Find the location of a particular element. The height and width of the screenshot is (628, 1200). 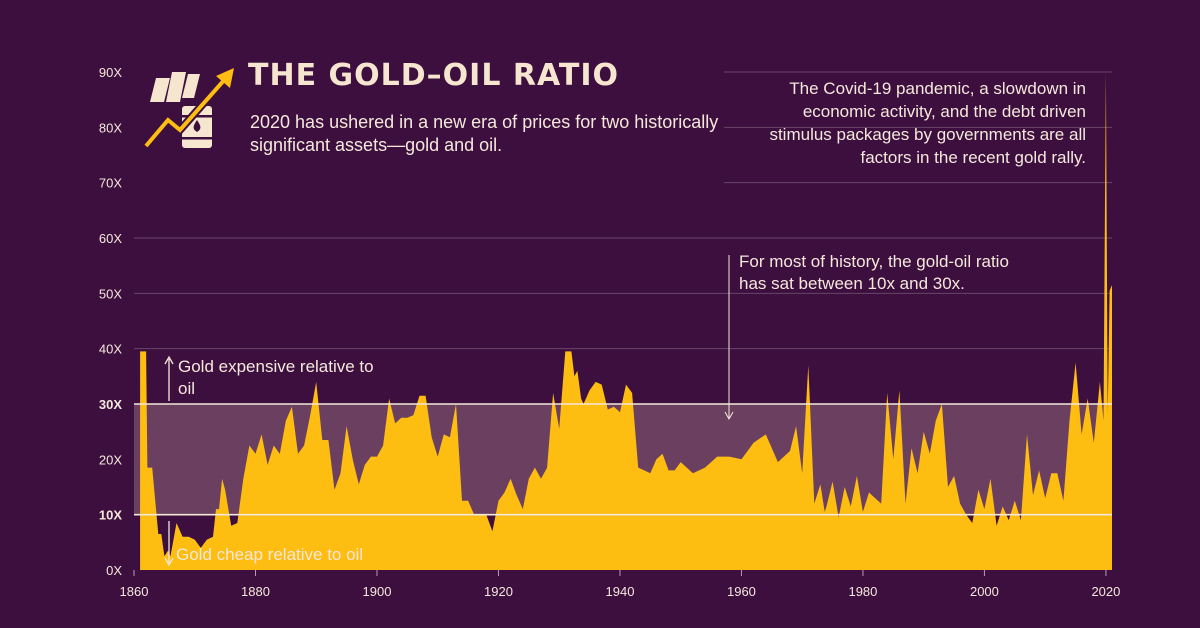

y-tick-label: 40X is located at coordinates (110, 349).